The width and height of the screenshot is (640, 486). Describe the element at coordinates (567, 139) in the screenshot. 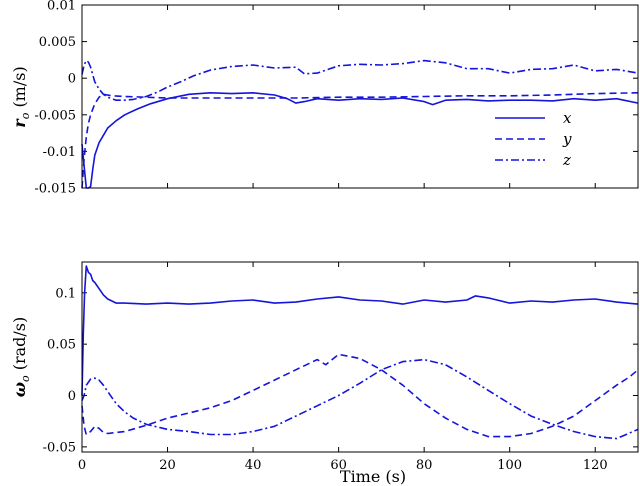

I see `legend-label-y: y` at that location.